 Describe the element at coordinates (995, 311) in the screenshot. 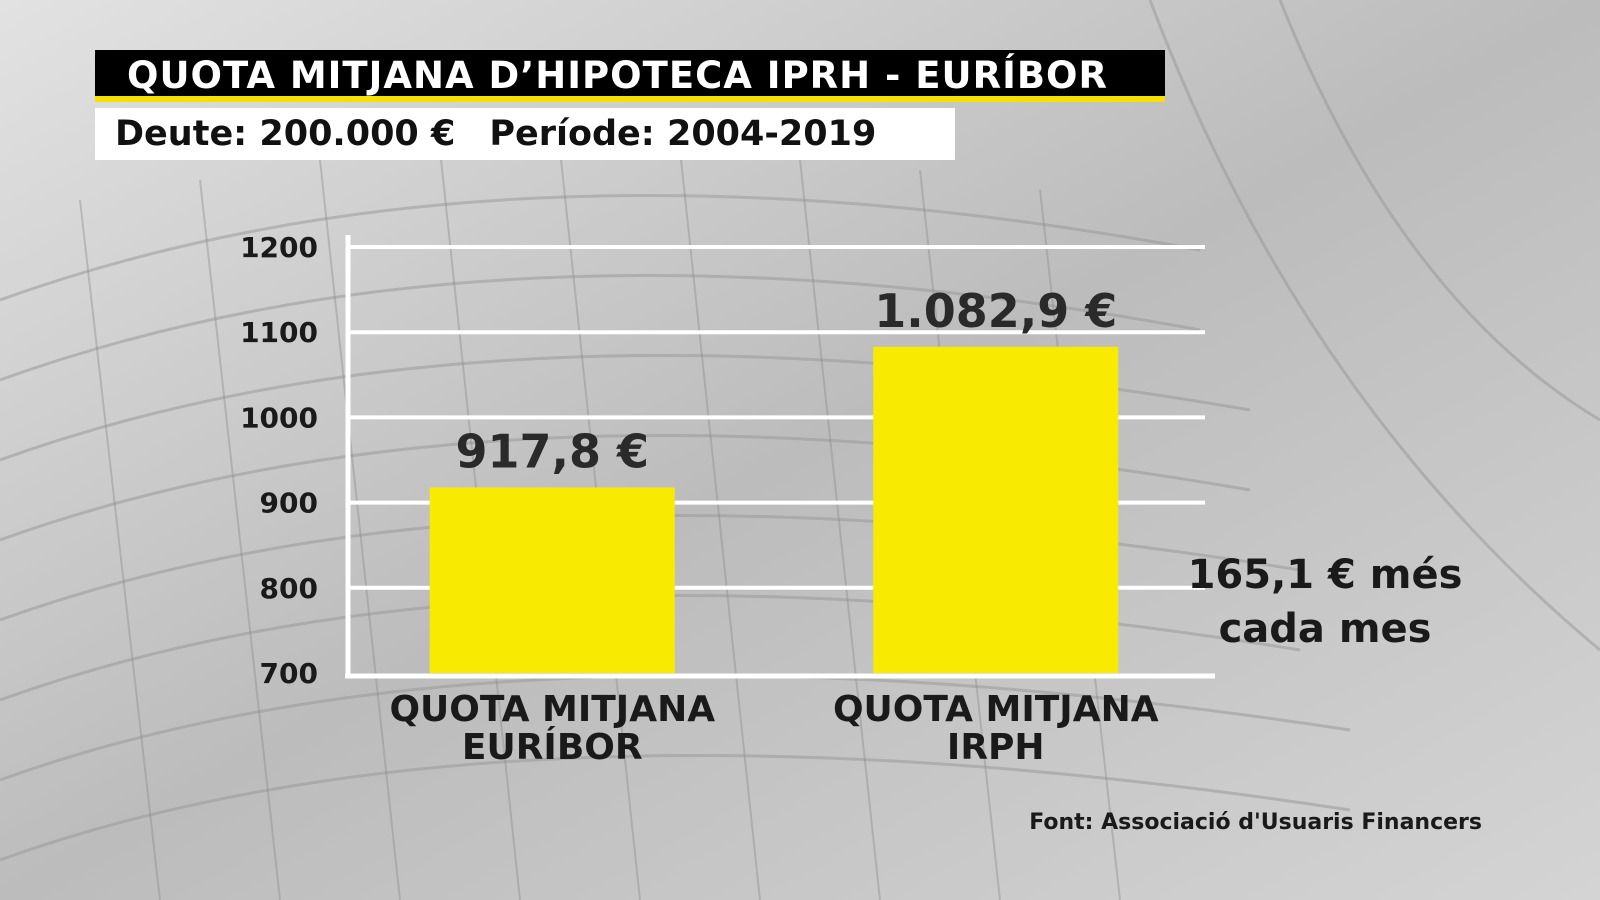

I see `data-label: 1.082,9 €` at that location.